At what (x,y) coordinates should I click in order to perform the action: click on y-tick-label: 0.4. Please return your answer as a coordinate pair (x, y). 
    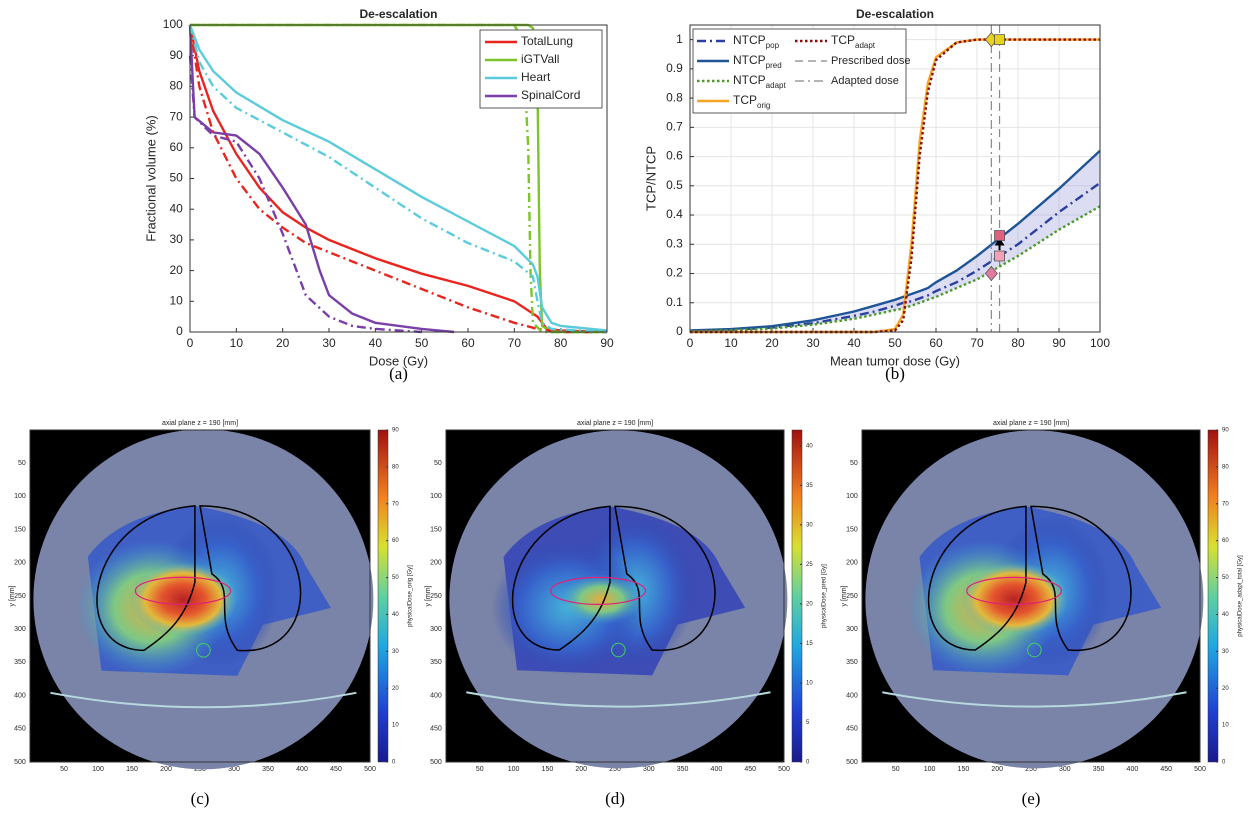
    Looking at the image, I should click on (674, 214).